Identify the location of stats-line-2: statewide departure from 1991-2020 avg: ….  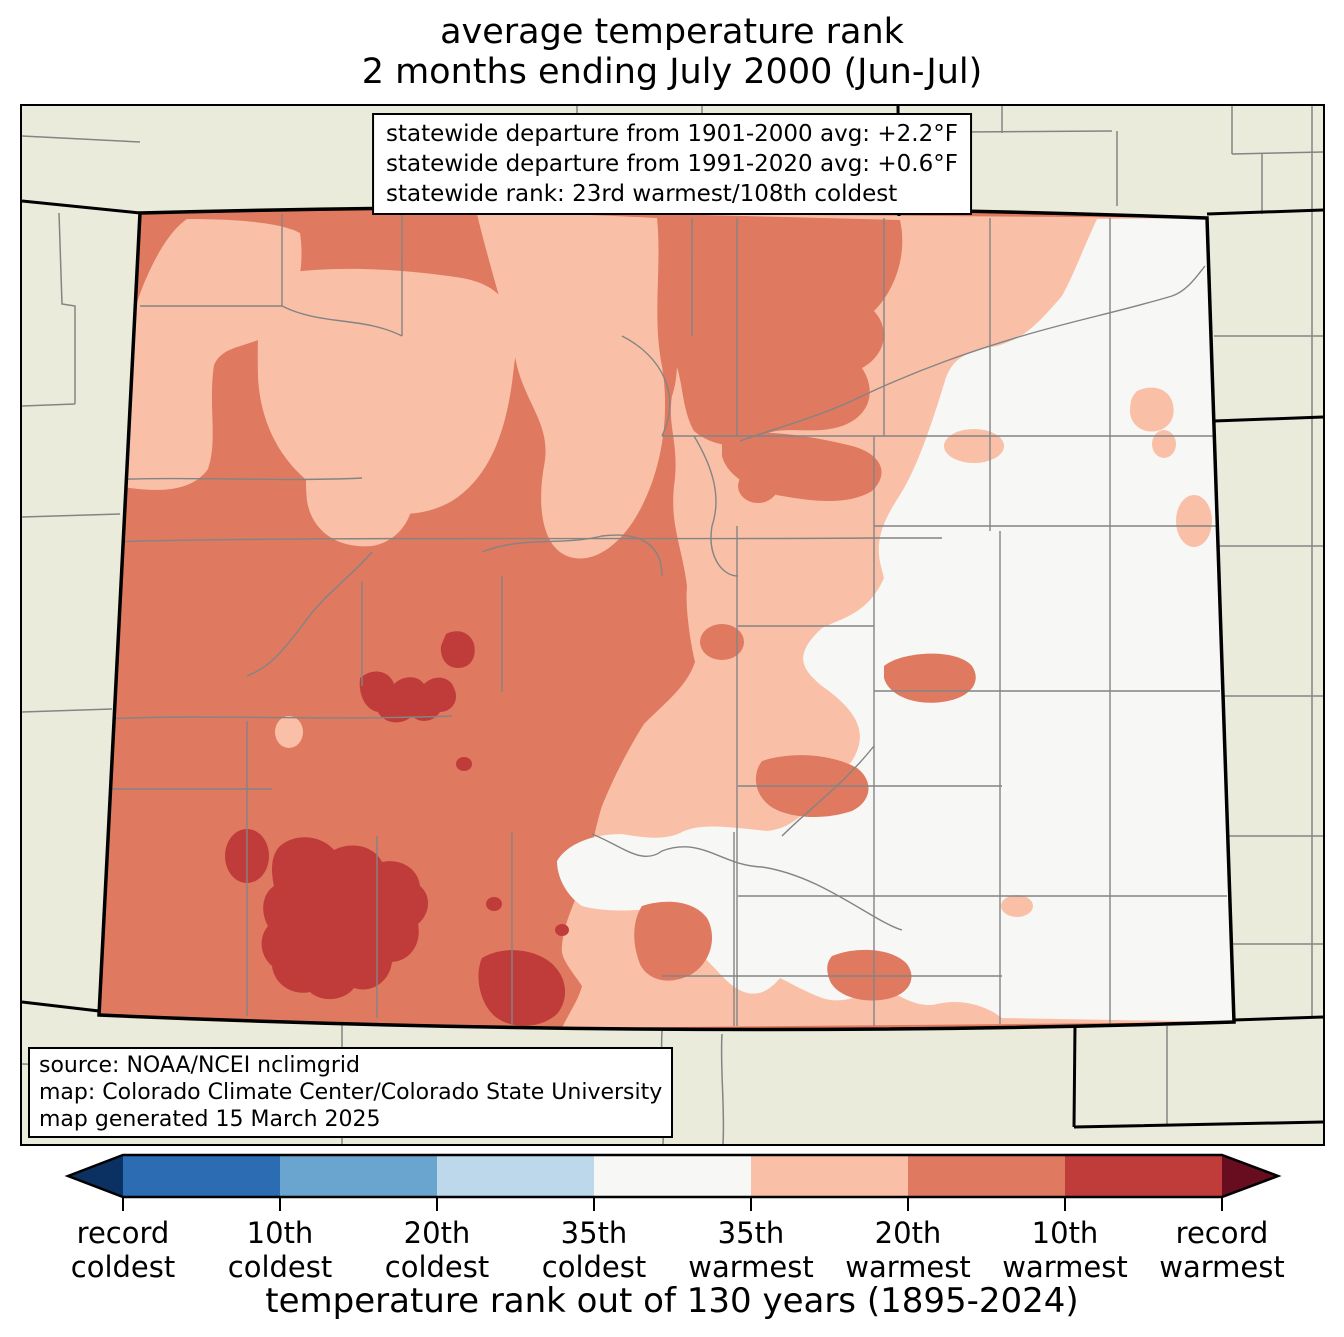
(672, 164).